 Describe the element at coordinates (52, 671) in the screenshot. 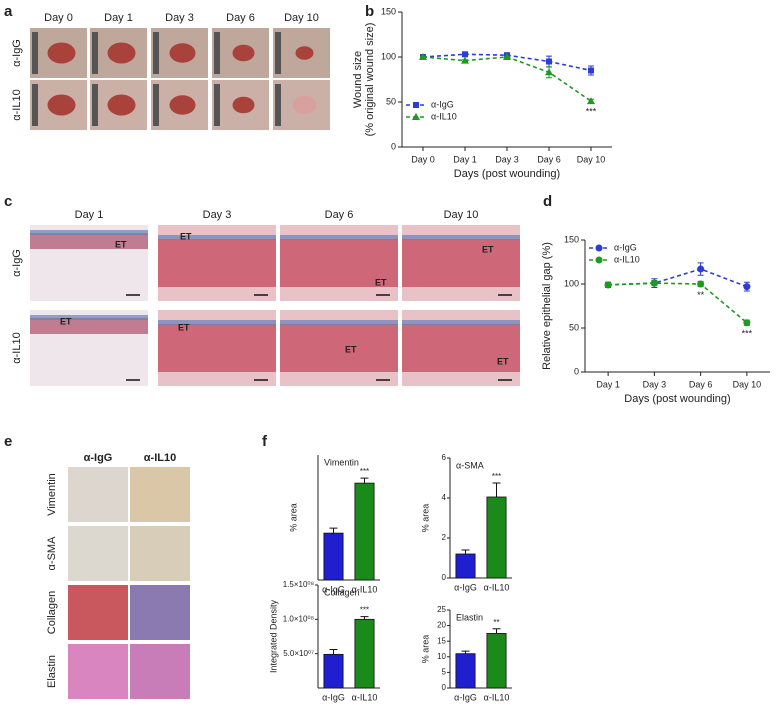

I see `row-label: Elastin` at that location.